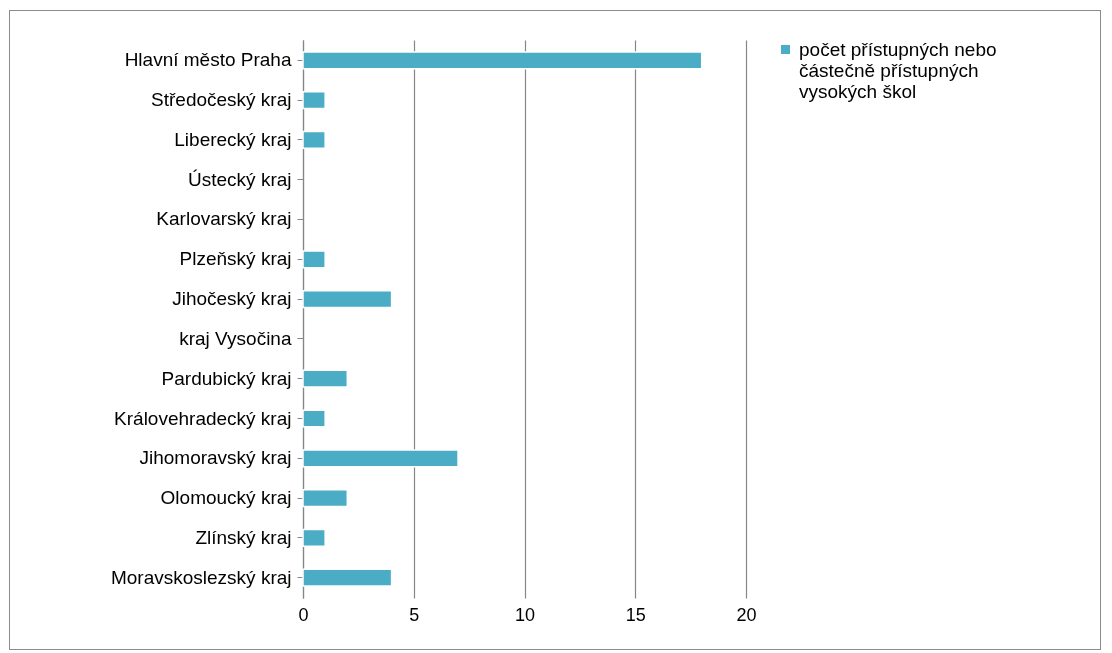 The image size is (1112, 653). I want to click on x-tick-label: 10, so click(525, 614).